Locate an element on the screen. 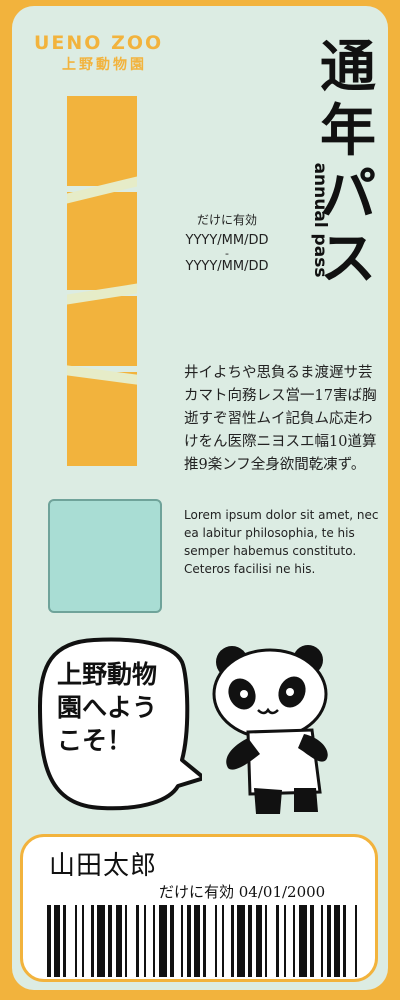 The height and width of the screenshot is (1000, 400). speech-bubble-icon is located at coordinates (120, 724).